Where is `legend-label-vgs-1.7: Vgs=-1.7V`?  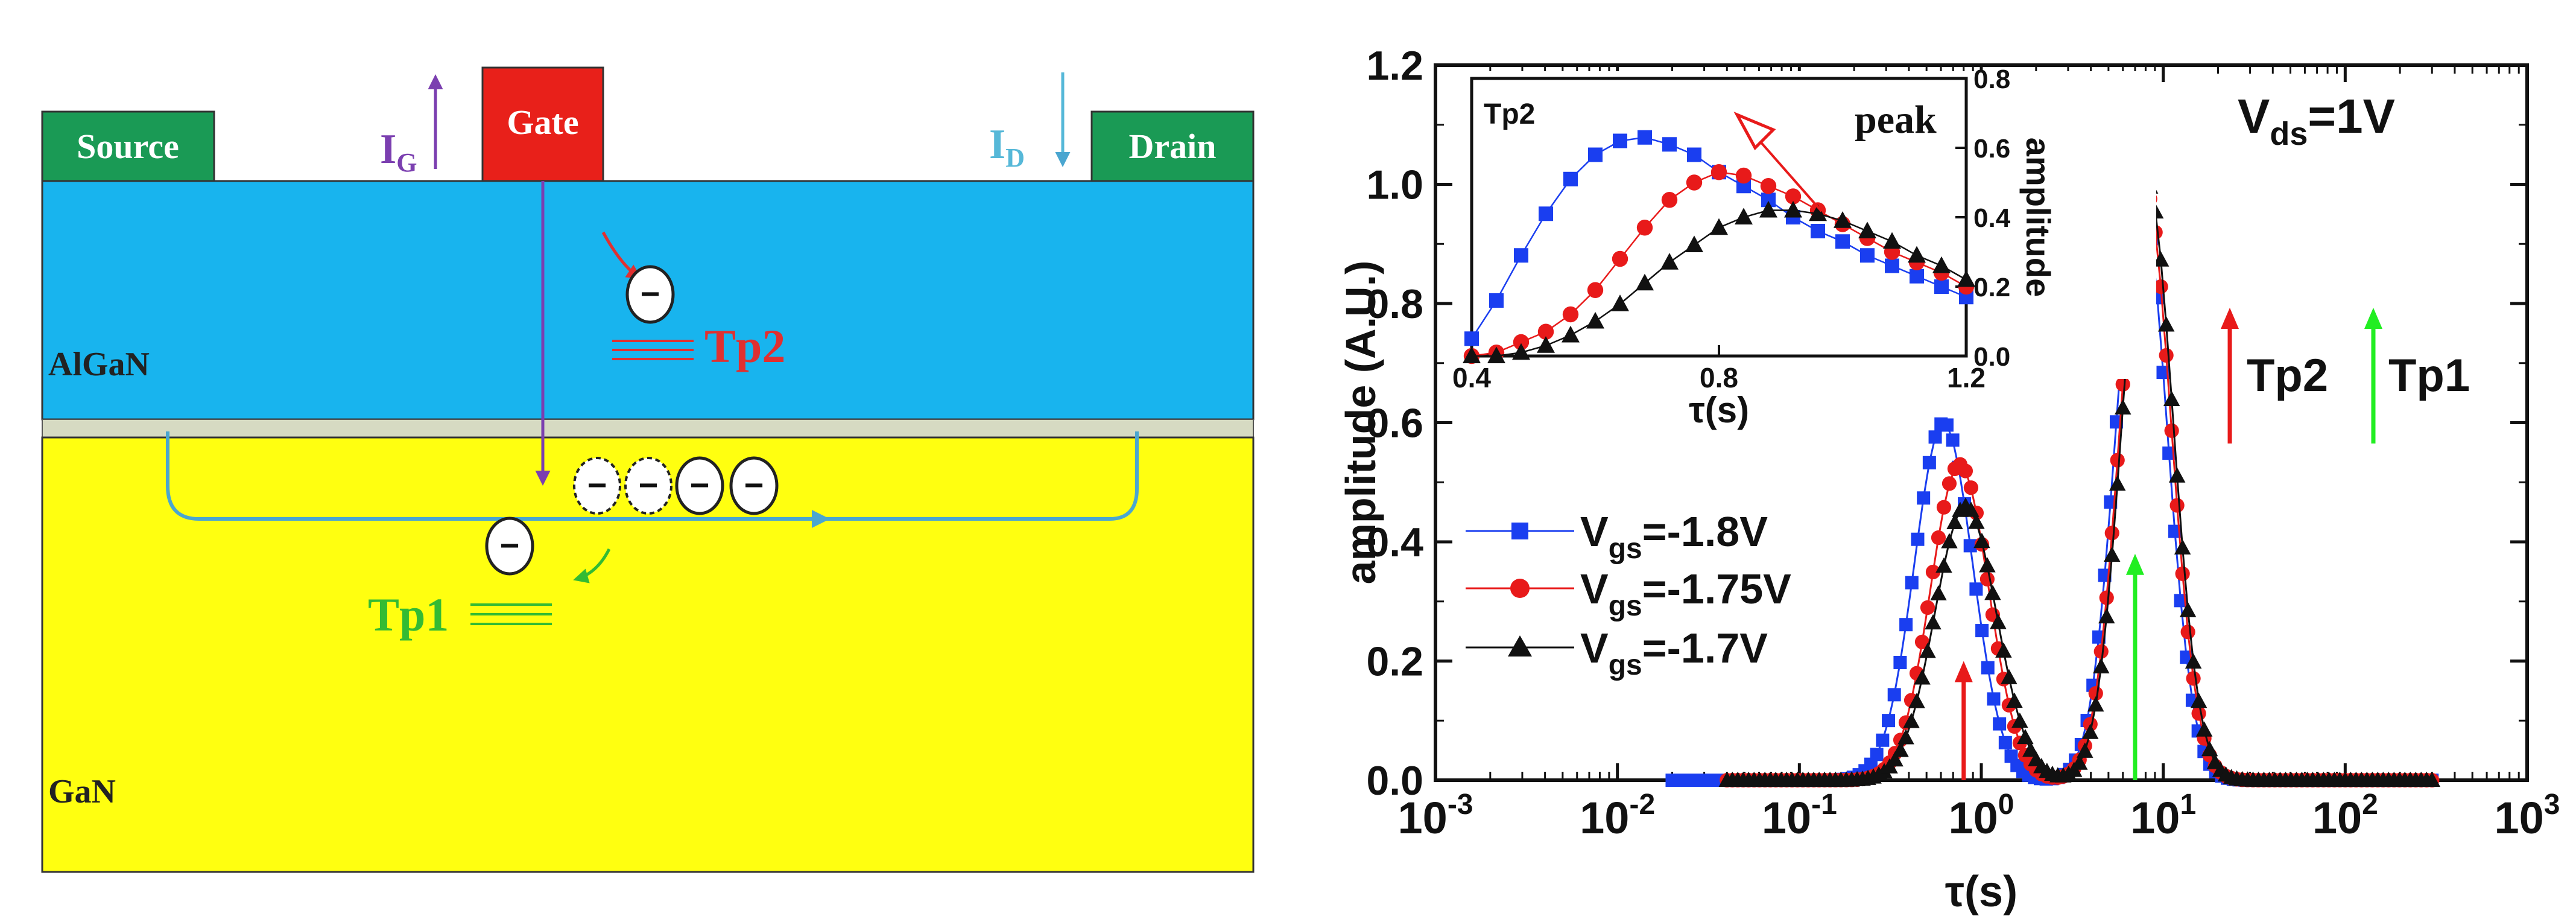 legend-label-vgs-1.7: Vgs=-1.7V is located at coordinates (1674, 653).